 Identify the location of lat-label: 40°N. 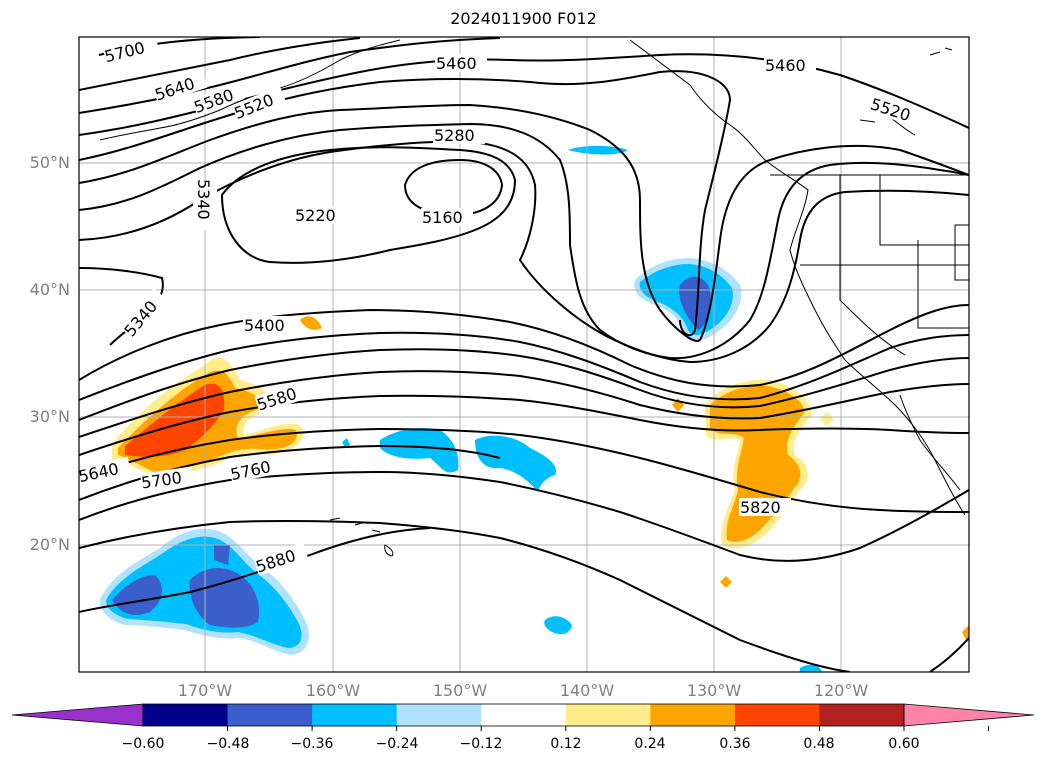
(49, 289).